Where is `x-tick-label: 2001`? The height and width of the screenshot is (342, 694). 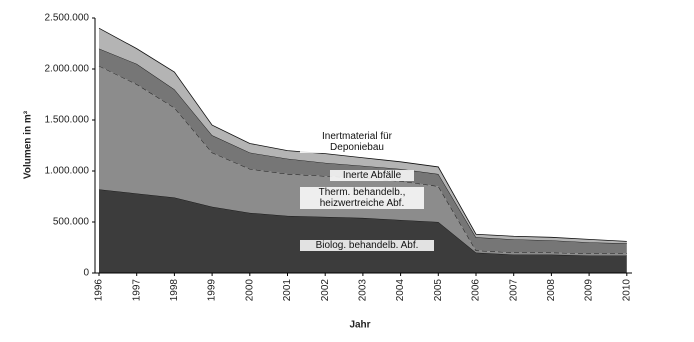 x-tick-label: 2001 is located at coordinates (287, 290).